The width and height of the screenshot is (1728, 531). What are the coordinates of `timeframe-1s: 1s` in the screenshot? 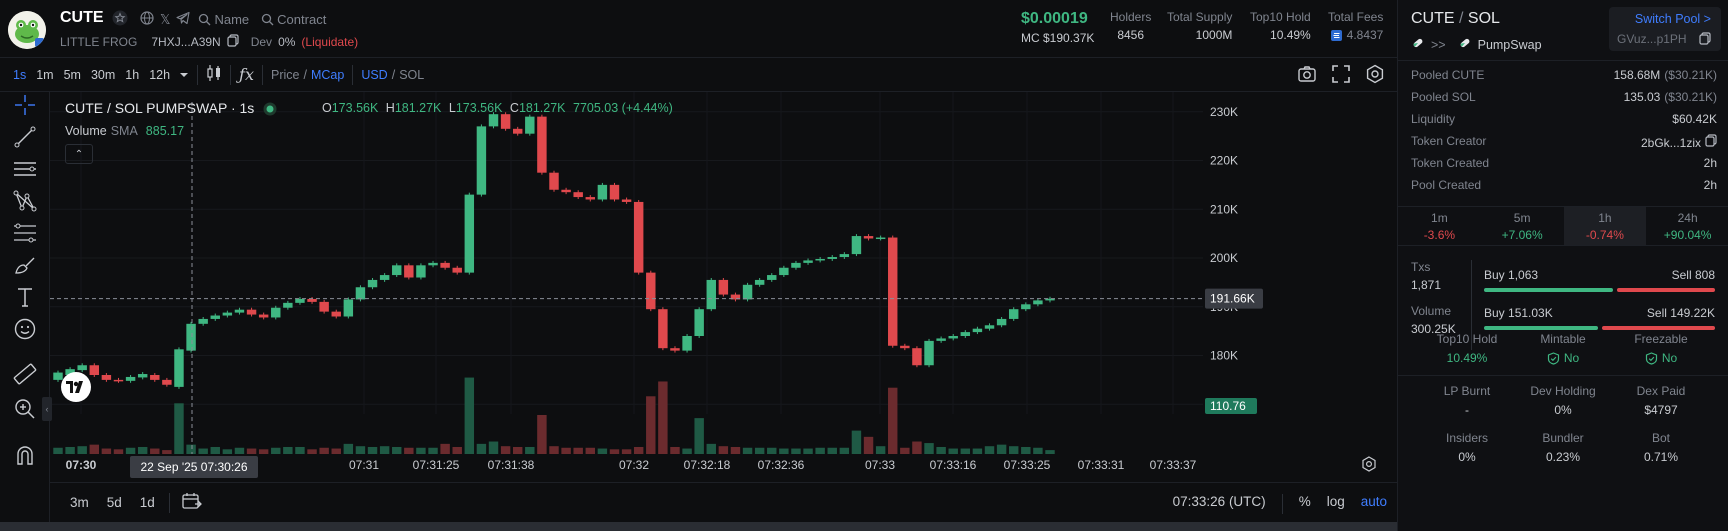 It's located at (20, 74).